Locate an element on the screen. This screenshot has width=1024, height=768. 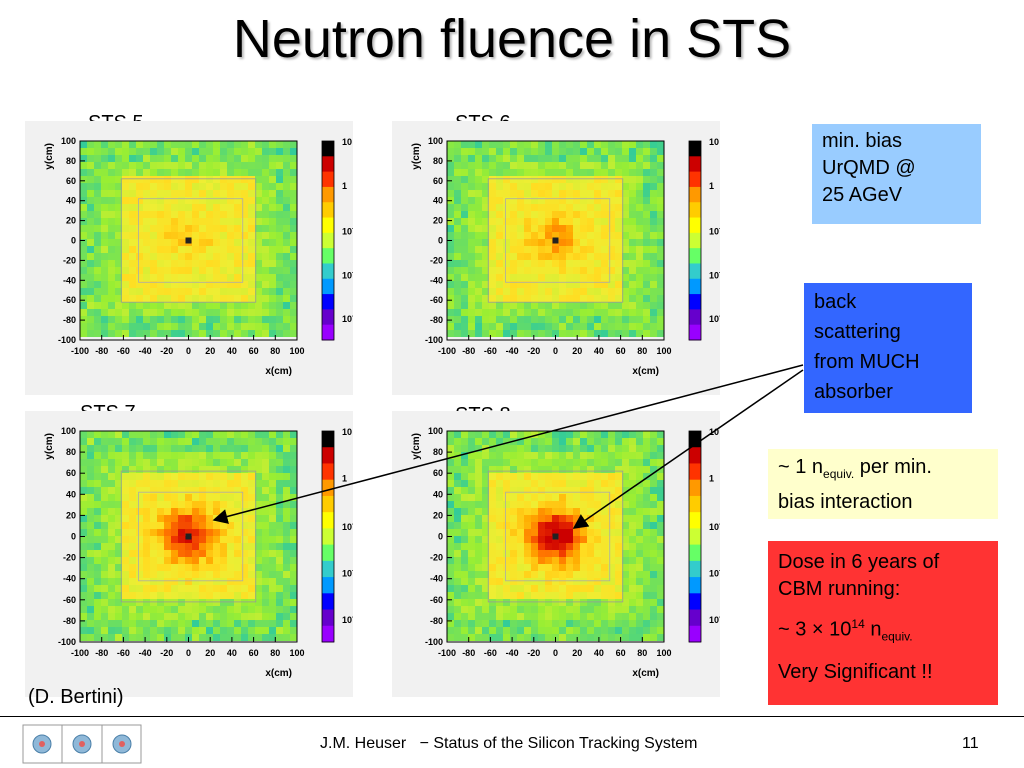
colorbar-label: 10-2 is located at coordinates (714, 572).